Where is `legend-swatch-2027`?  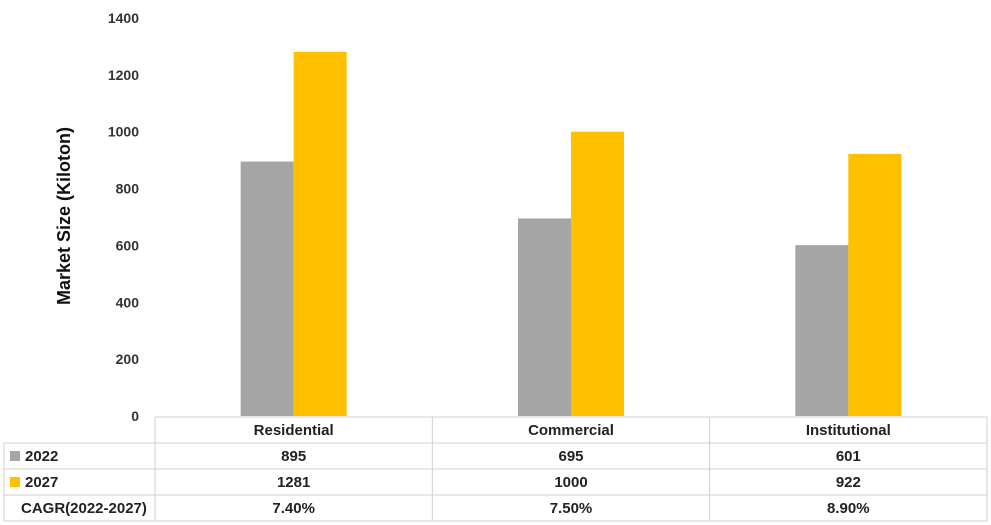 legend-swatch-2027 is located at coordinates (15, 482).